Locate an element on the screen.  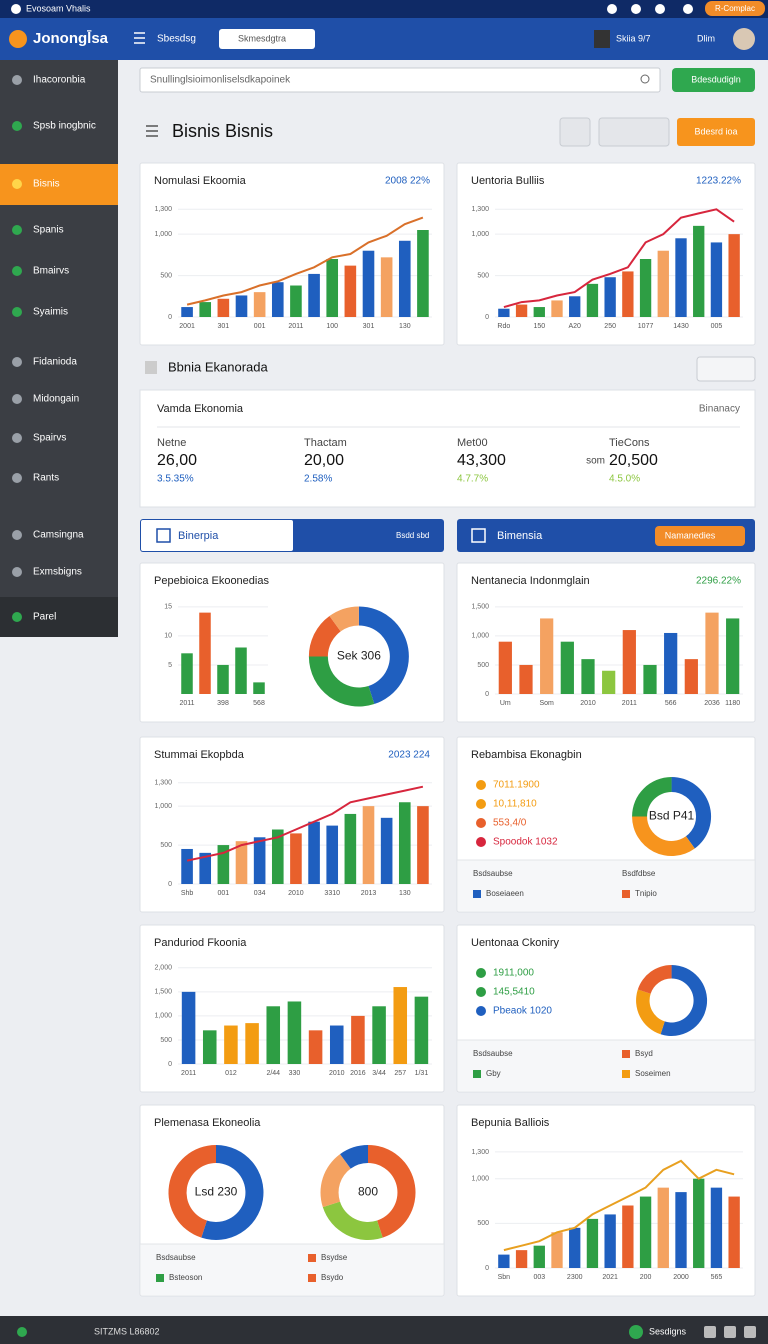
footer-text: Bsdfdbse is located at coordinates (639, 873).